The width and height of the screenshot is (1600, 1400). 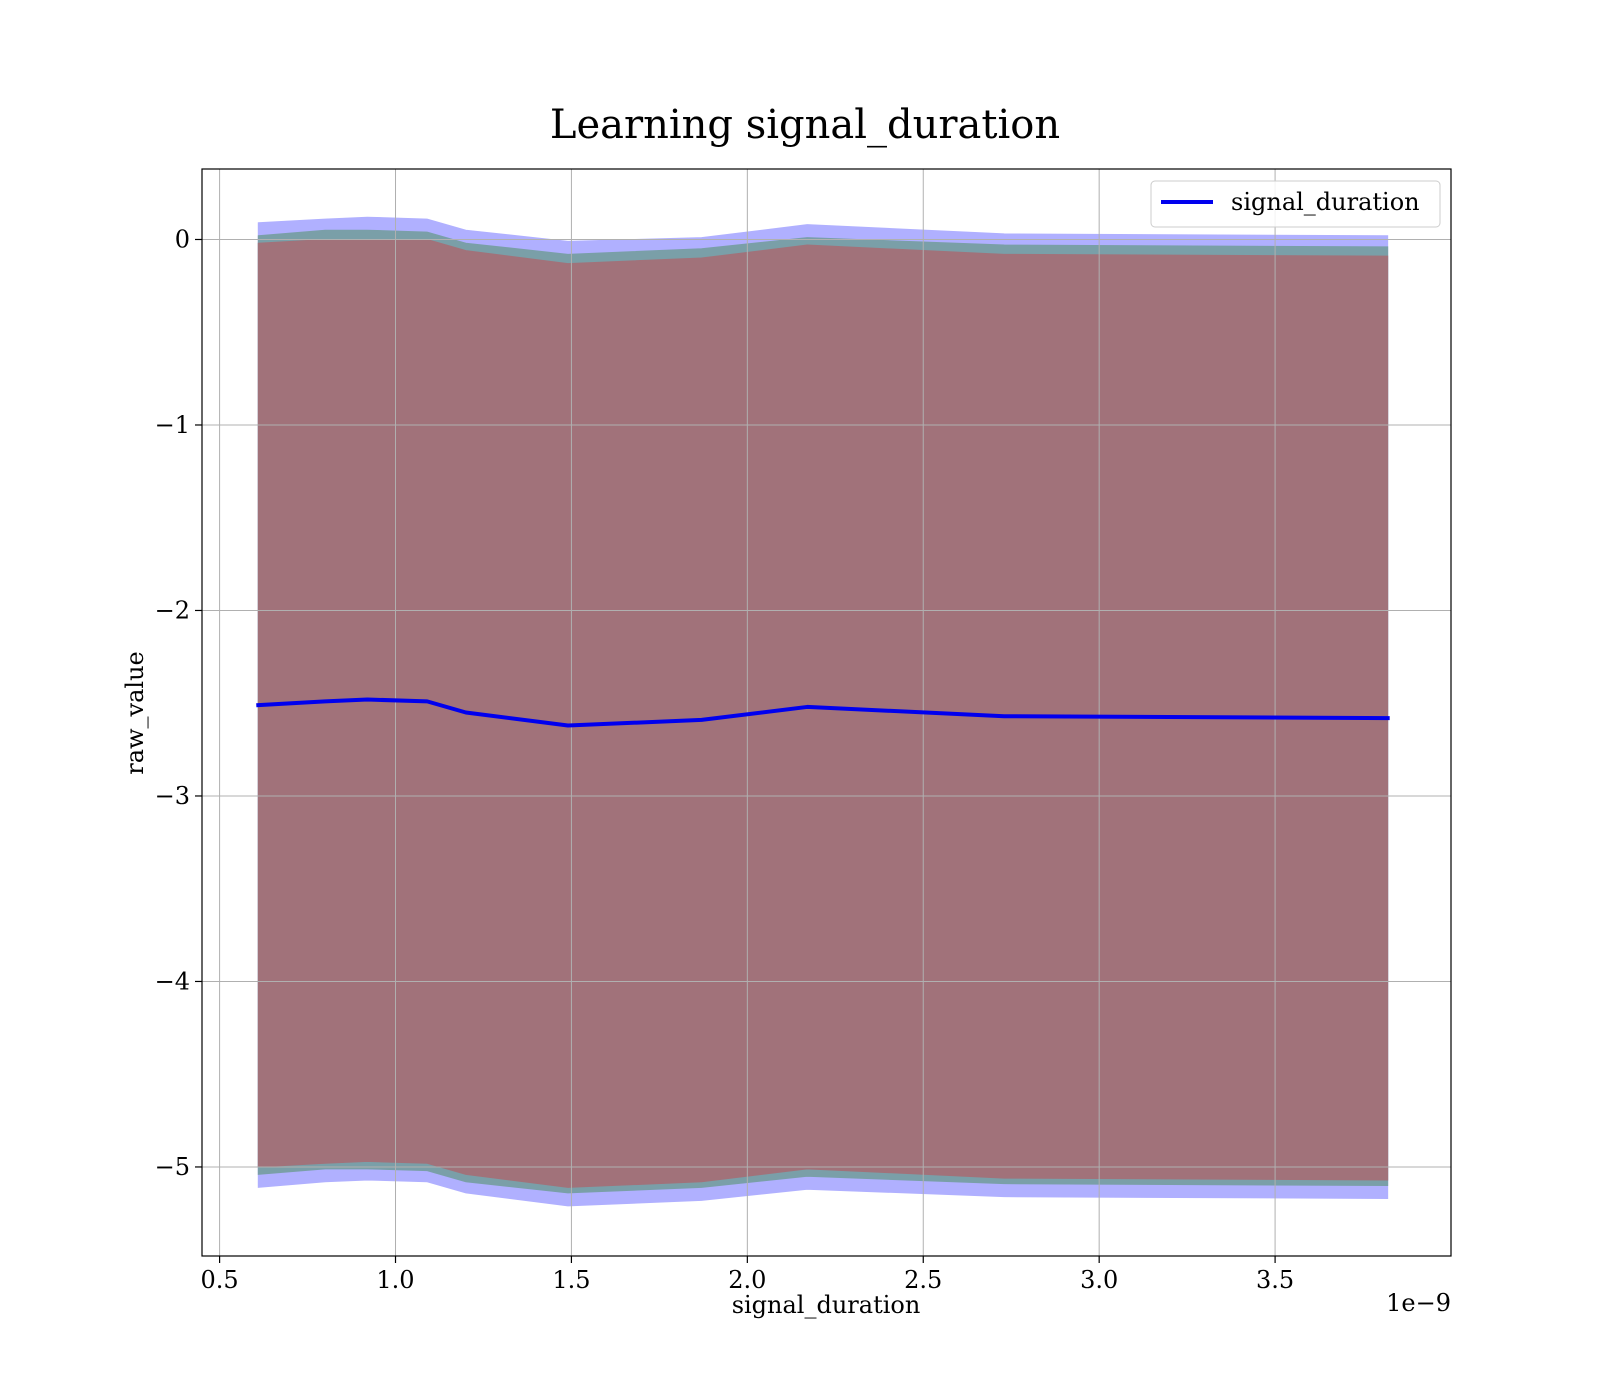 I want to click on y-tick-label: 0, so click(x=182, y=239).